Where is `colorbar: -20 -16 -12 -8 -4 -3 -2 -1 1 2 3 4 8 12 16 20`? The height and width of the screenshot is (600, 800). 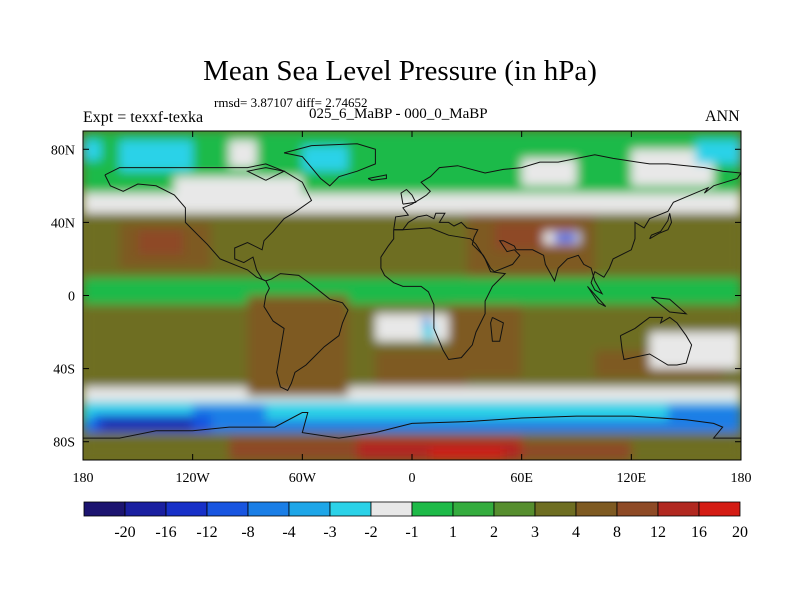 colorbar: -20 -16 -12 -8 -4 -3 -2 -1 1 2 3 4 8 12 16 20 is located at coordinates (415, 521).